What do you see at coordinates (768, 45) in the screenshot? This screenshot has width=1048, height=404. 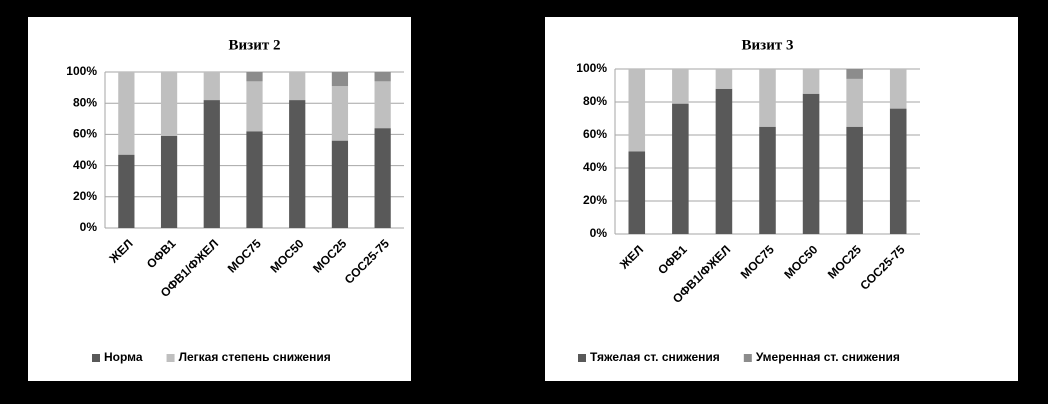 I see `chart-title: Визит 3` at bounding box center [768, 45].